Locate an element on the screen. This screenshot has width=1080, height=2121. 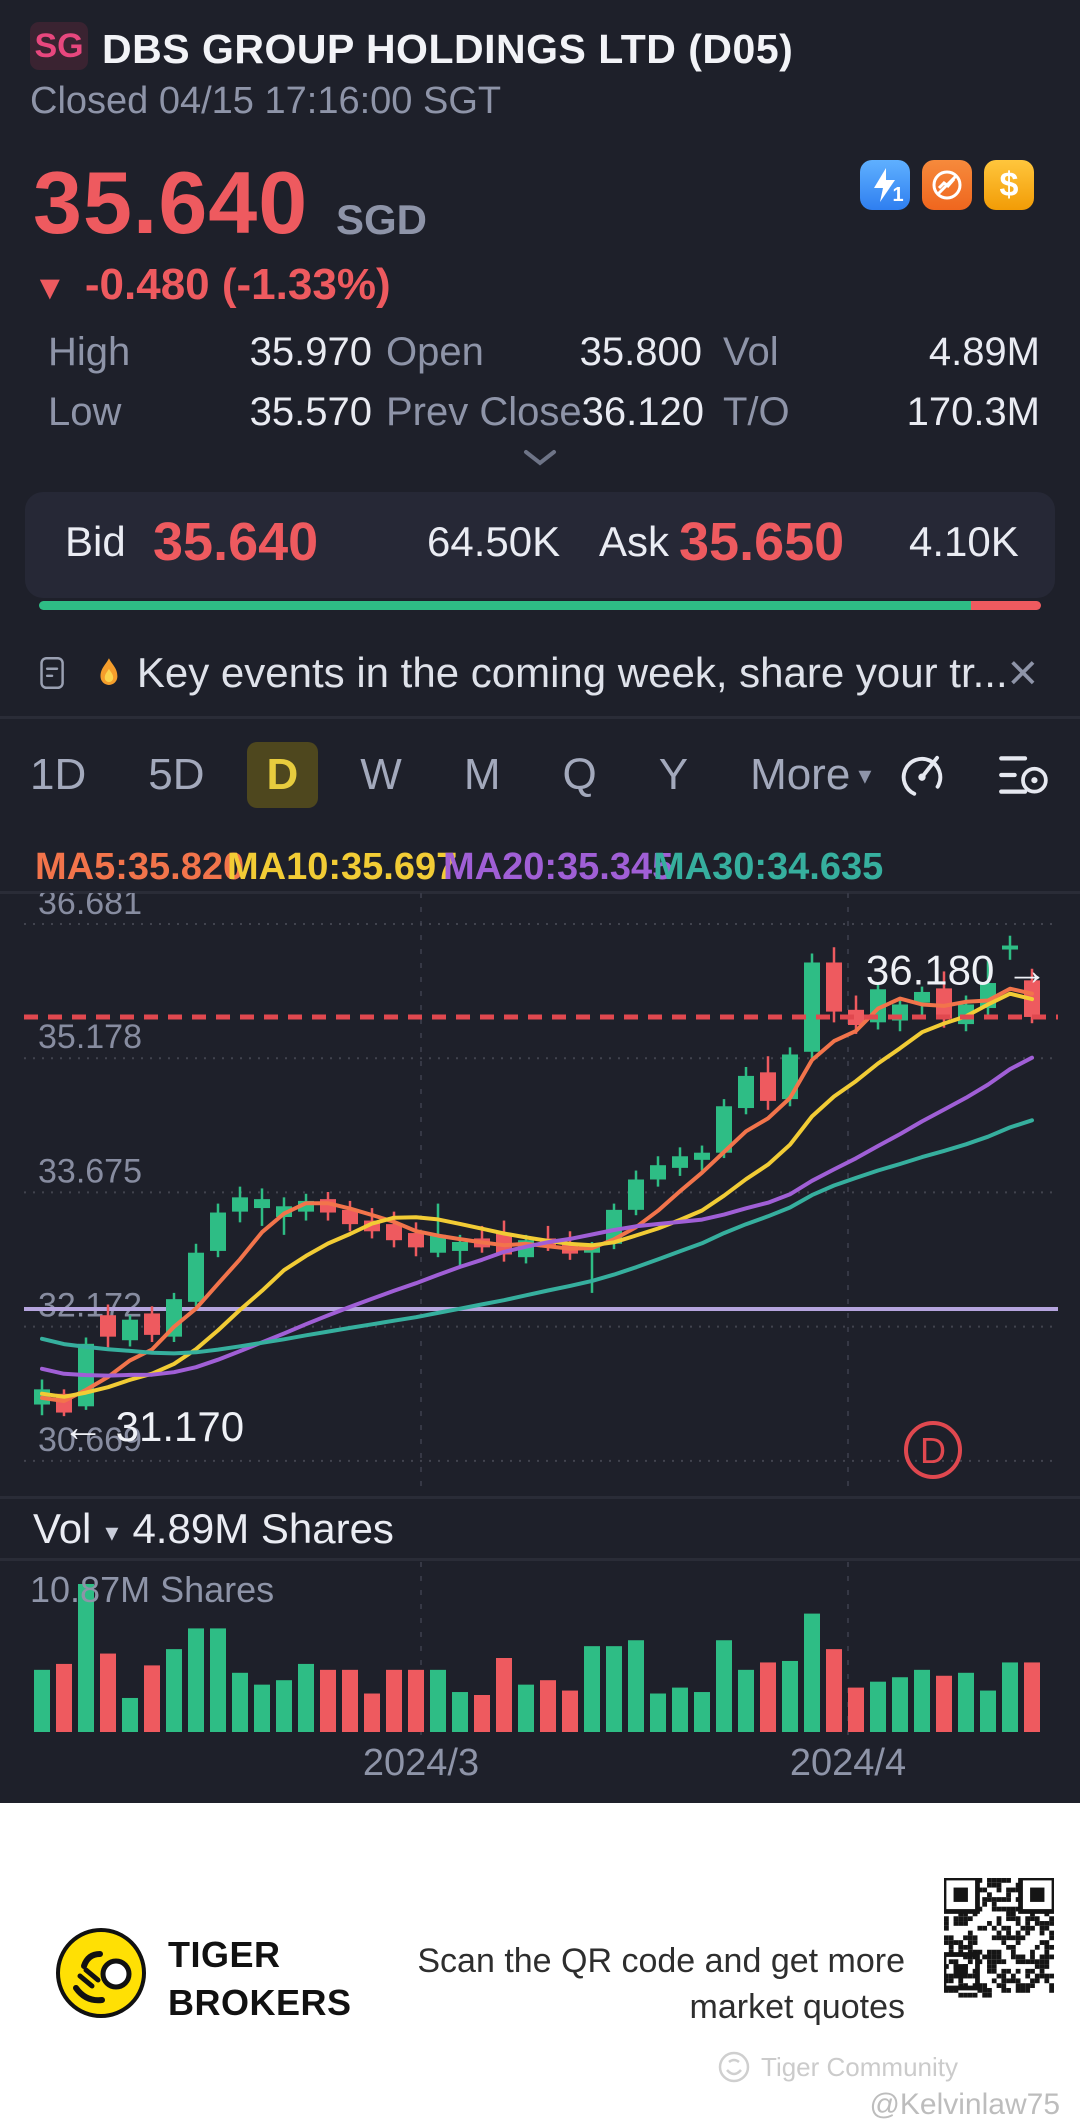
tab-q: Q is located at coordinates (579, 774).